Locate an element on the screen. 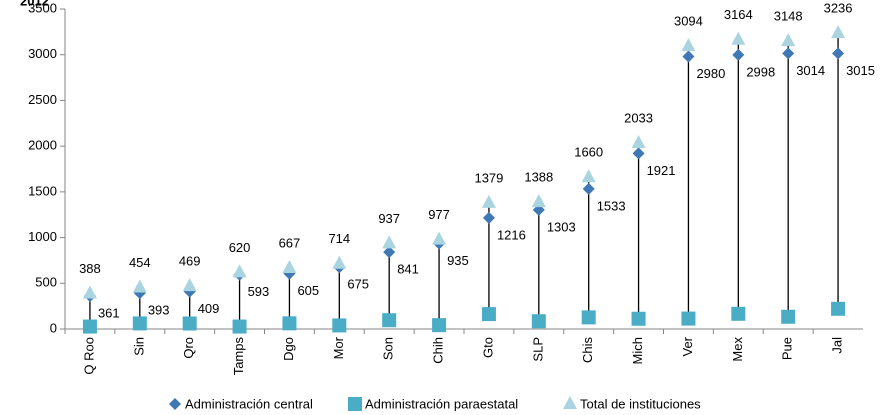 The image size is (891, 415). data-label: 2980 is located at coordinates (710, 73).